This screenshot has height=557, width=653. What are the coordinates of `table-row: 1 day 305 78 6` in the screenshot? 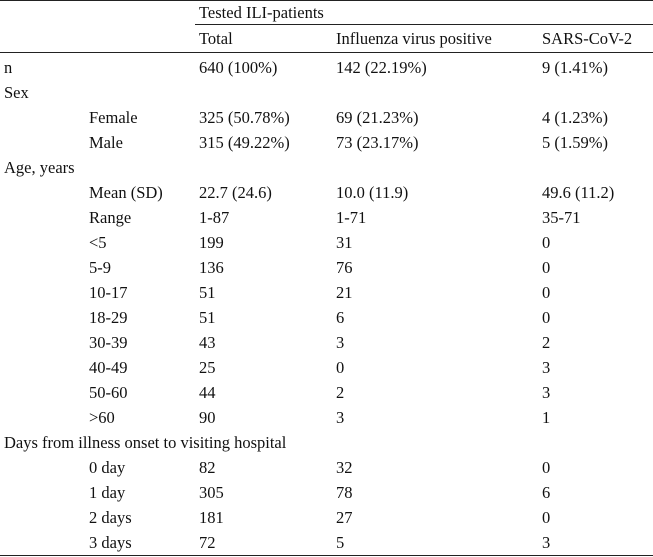 It's located at (326, 493).